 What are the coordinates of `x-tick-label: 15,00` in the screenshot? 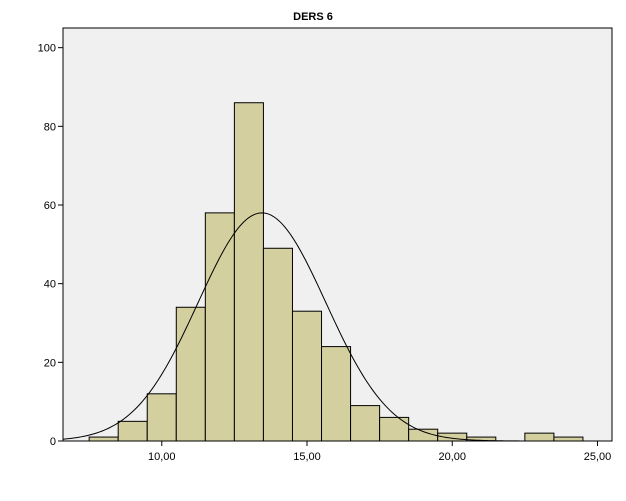 It's located at (307, 457).